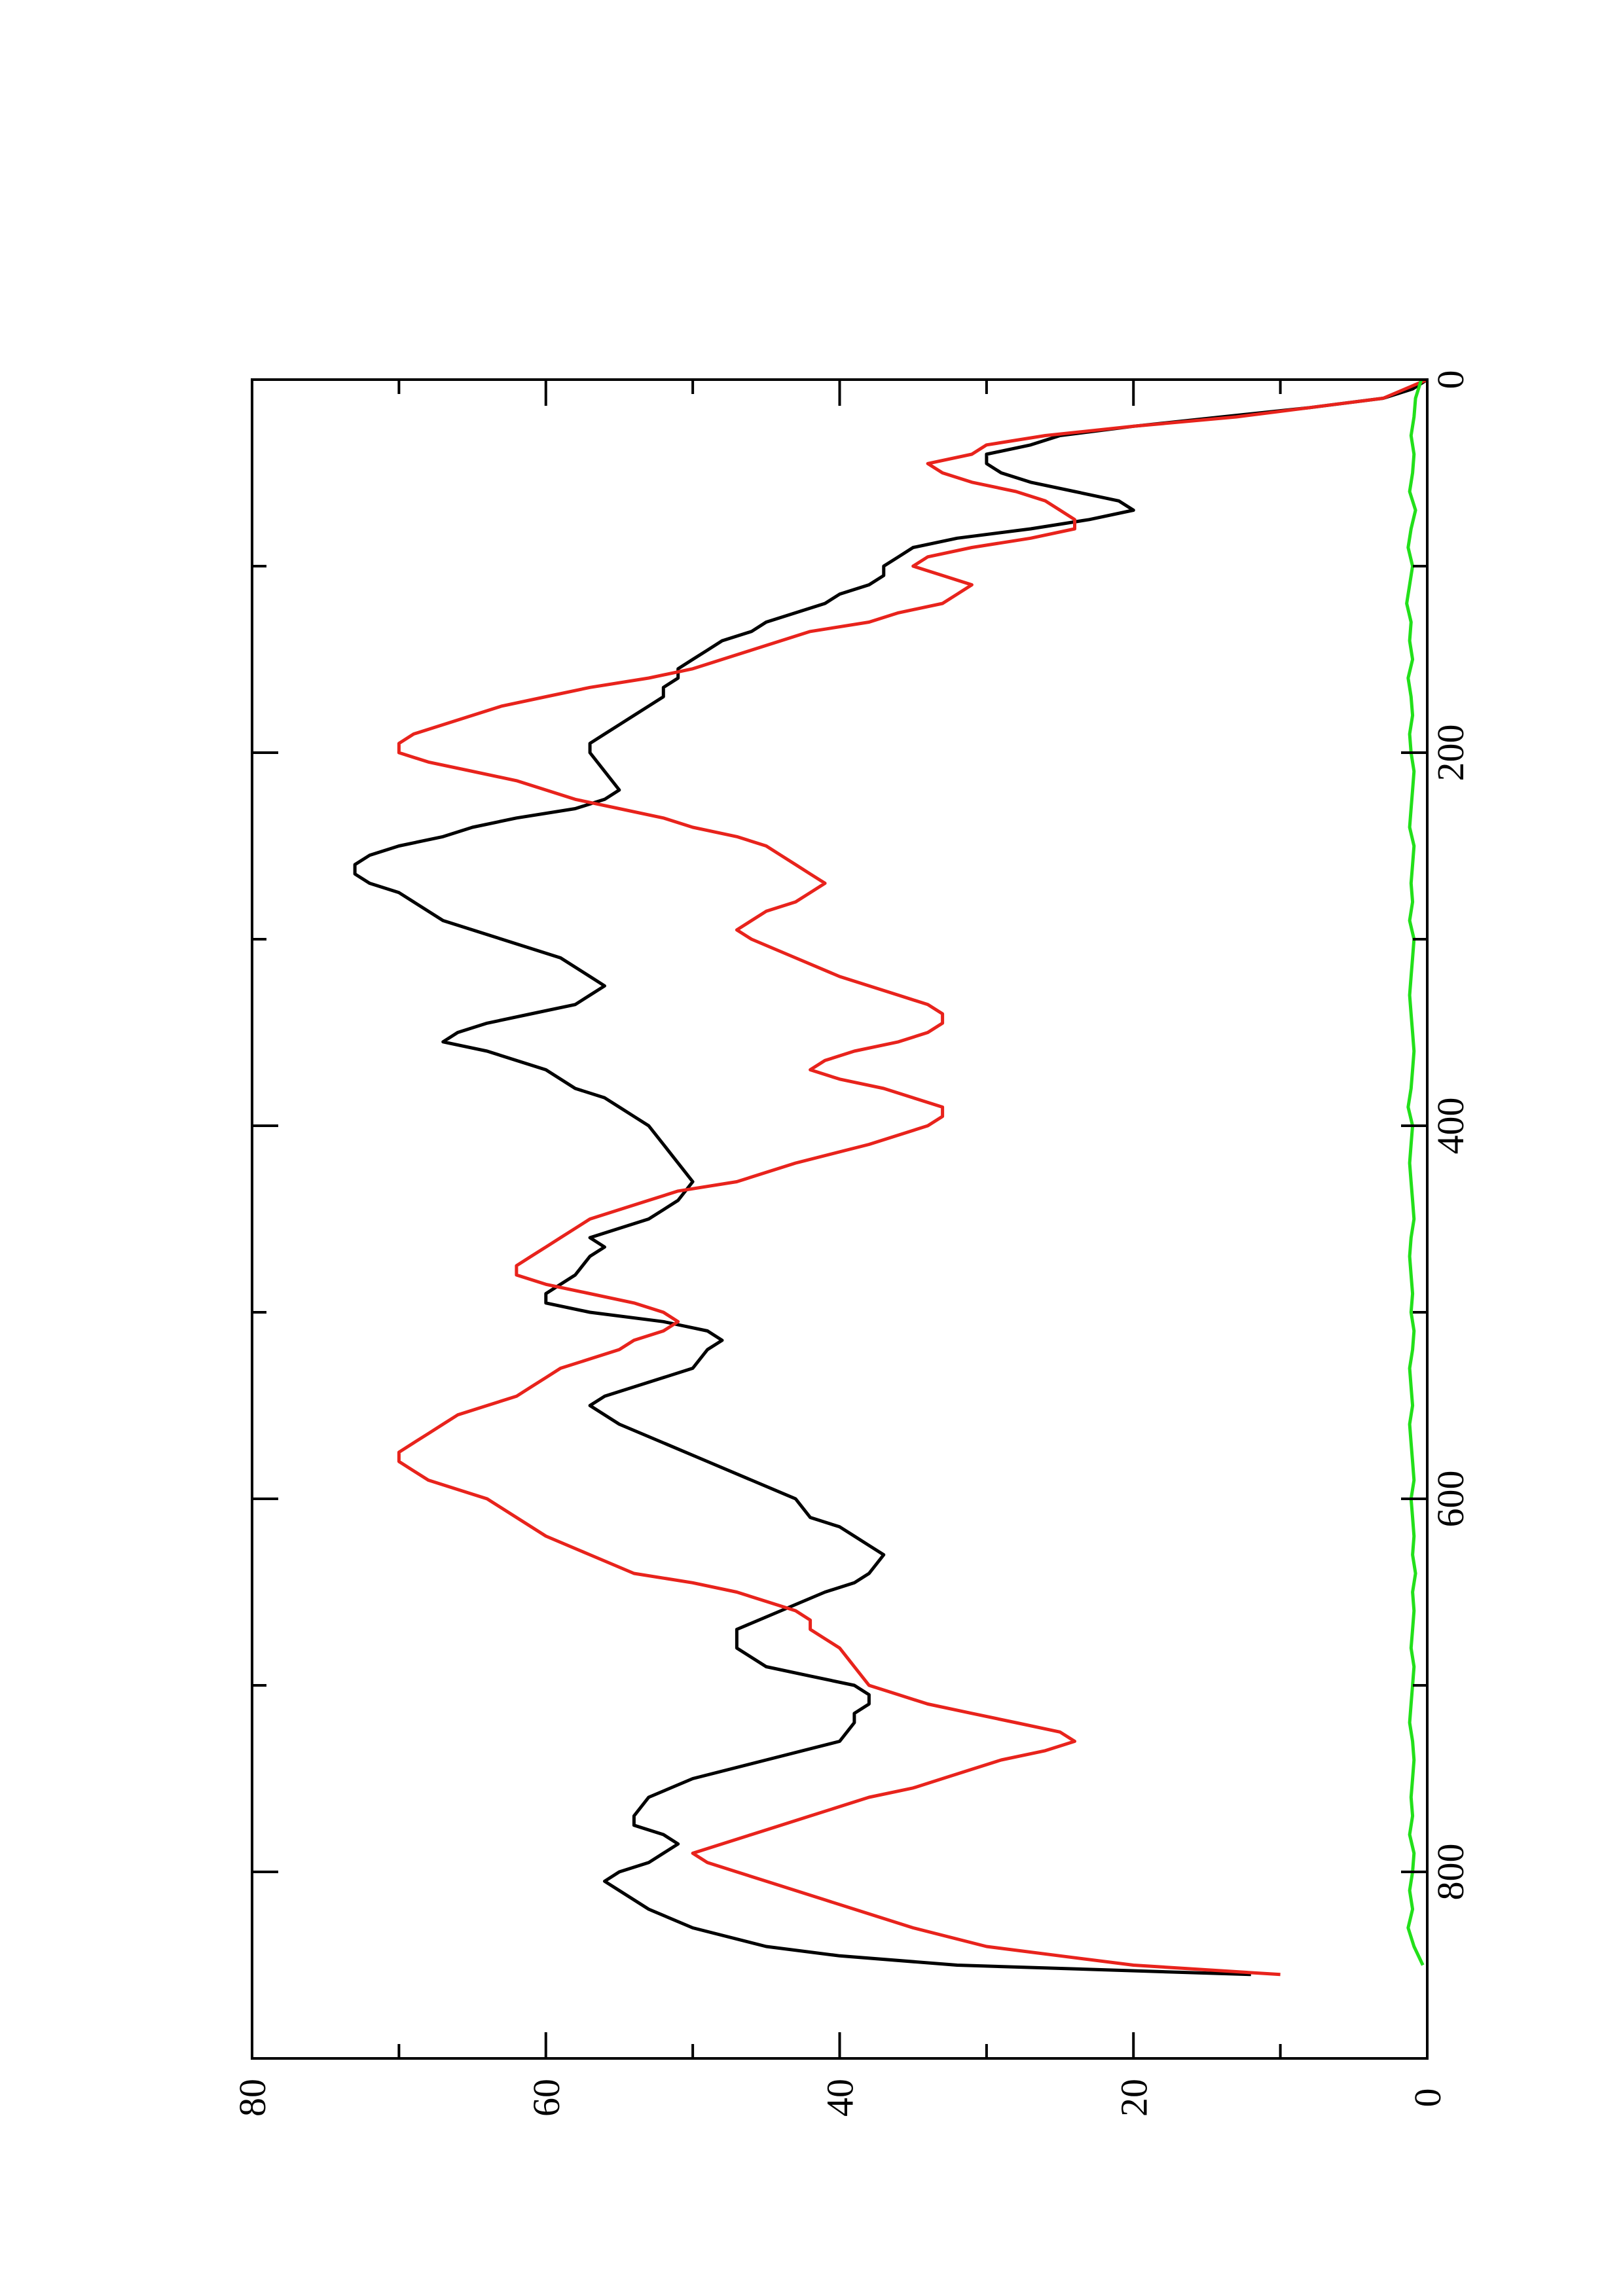  What do you see at coordinates (1450, 1872) in the screenshot?
I see `x-tick-label: 800` at bounding box center [1450, 1872].